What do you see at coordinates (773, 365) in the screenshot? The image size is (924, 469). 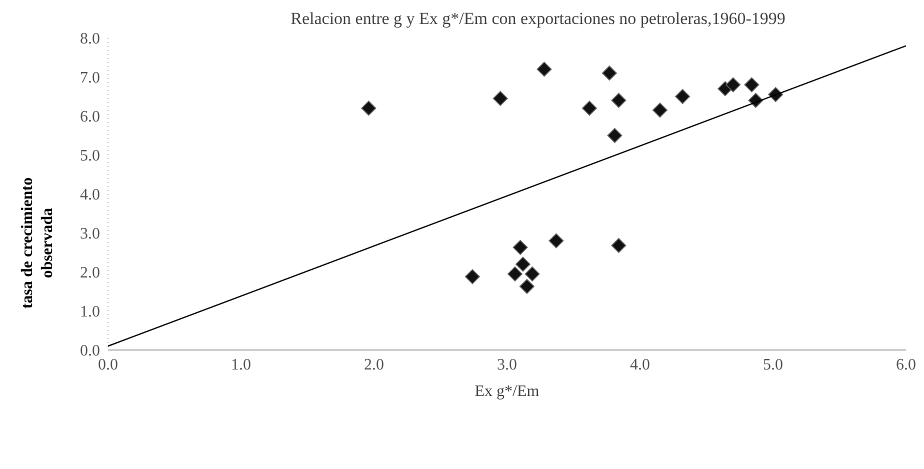 I see `x-tick-label: 5.0` at bounding box center [773, 365].